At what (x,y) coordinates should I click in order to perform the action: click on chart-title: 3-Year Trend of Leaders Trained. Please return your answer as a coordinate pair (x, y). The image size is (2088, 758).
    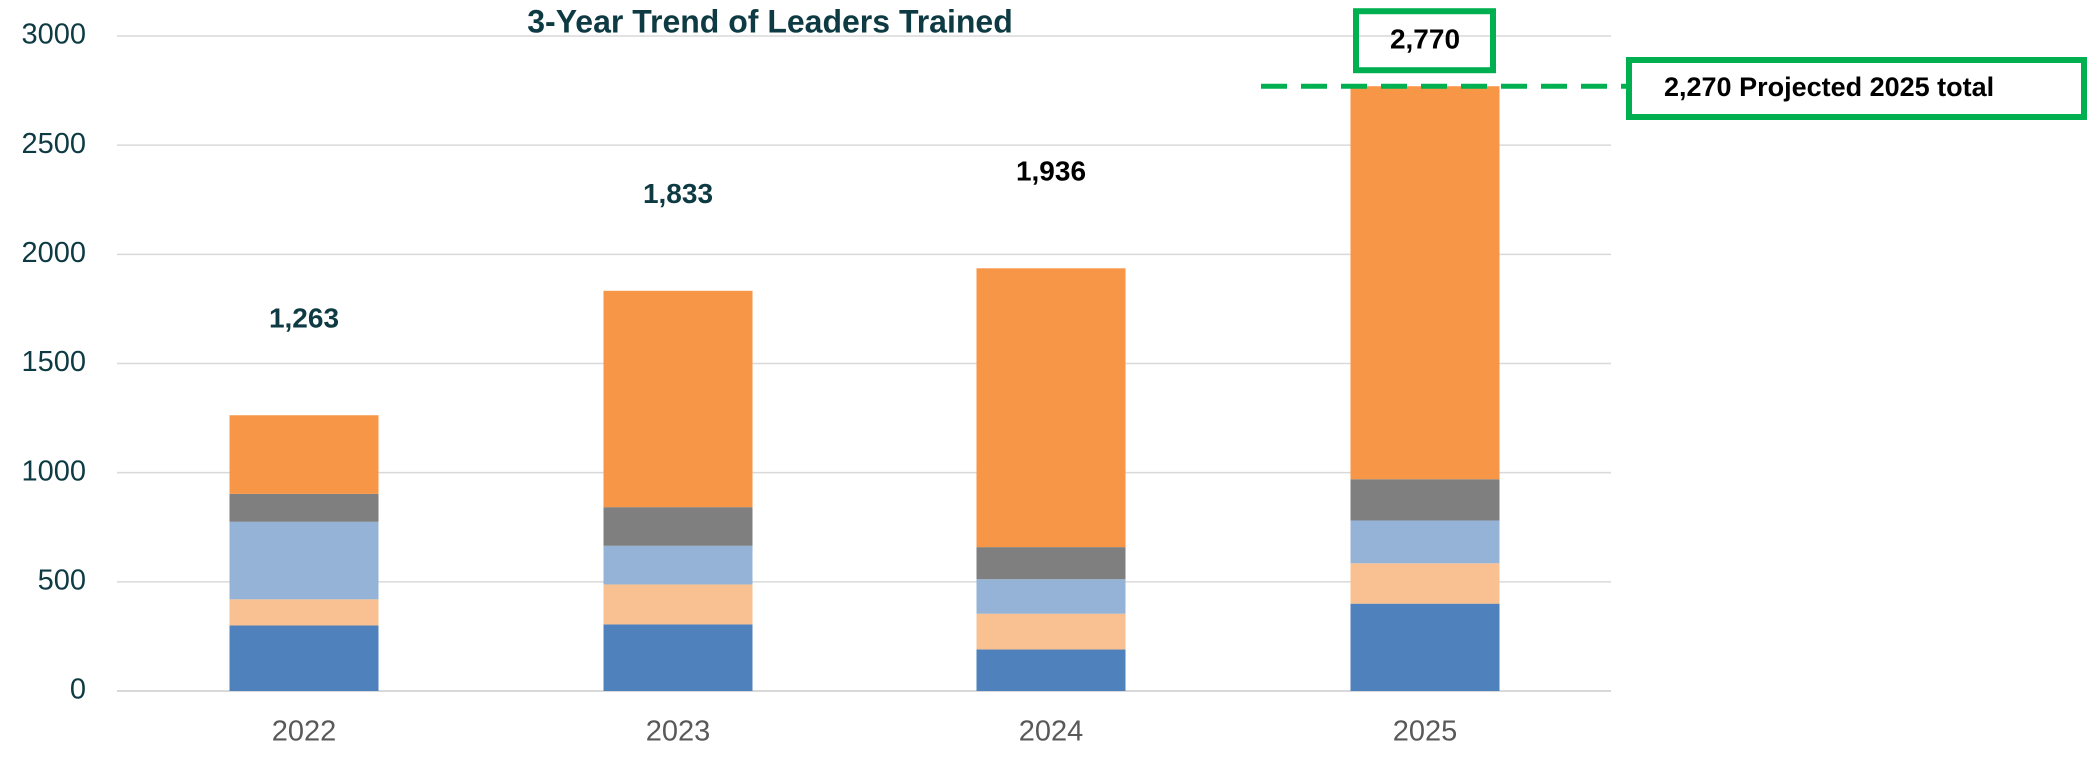
    Looking at the image, I should click on (770, 21).